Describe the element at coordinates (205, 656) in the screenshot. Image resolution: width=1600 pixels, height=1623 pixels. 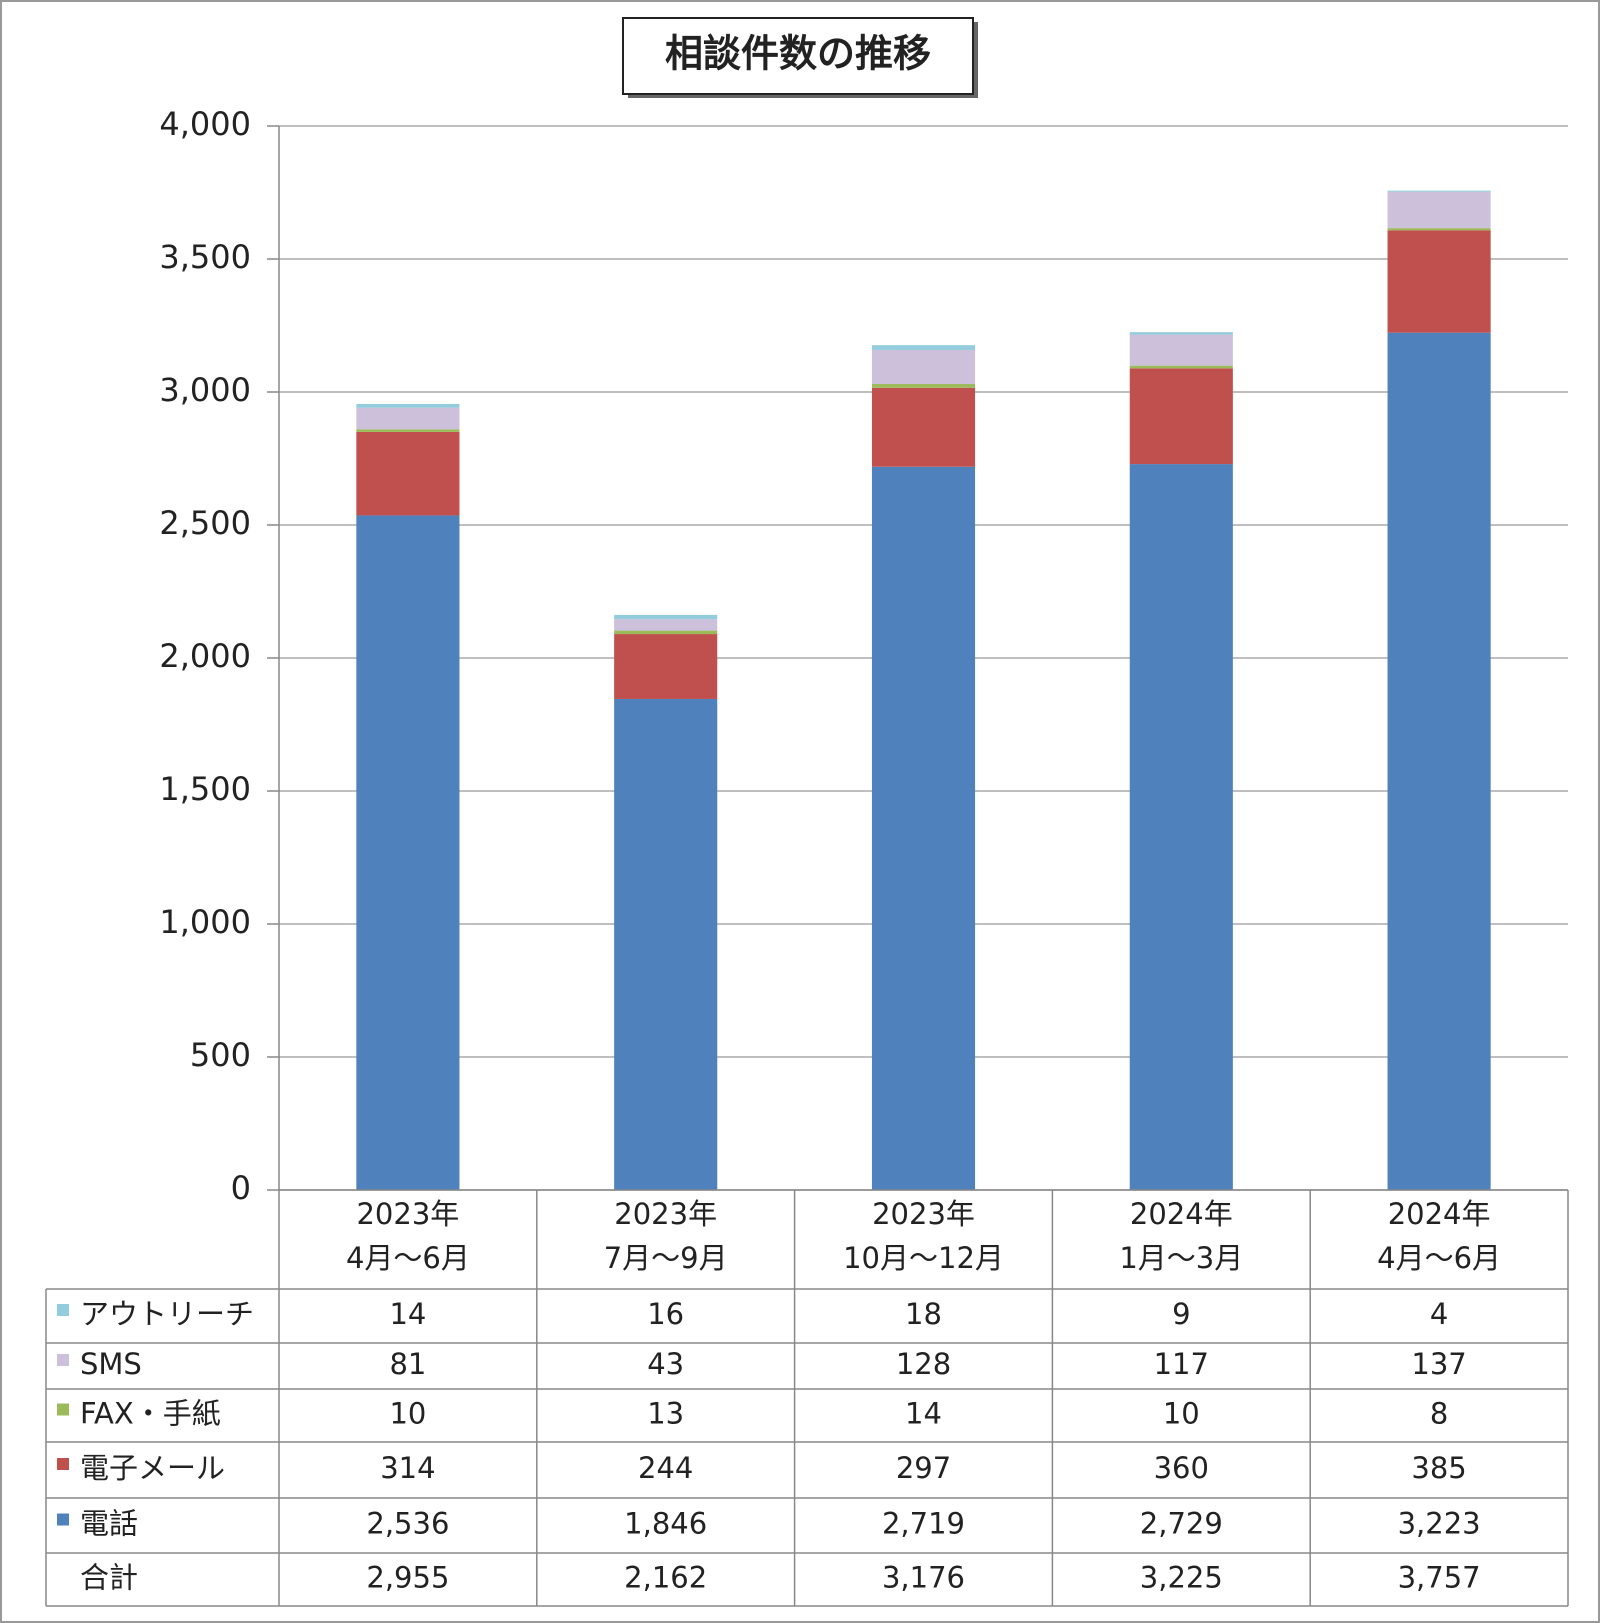
I see `y-tick-label: 2,000` at that location.